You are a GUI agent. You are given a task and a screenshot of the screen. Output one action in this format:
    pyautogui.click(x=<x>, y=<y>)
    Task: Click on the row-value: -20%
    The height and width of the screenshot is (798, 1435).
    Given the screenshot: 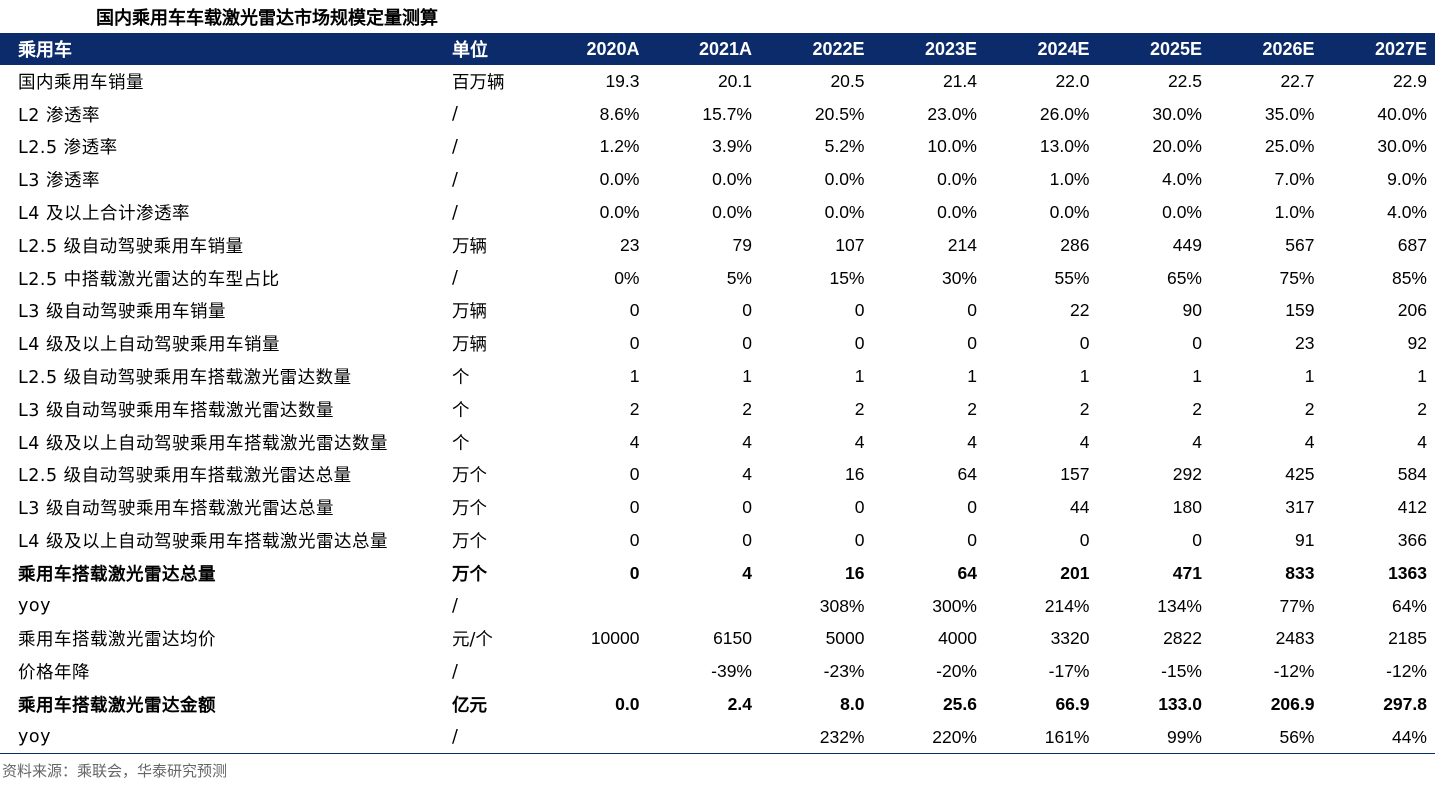 What is the action you would take?
    pyautogui.click(x=956, y=671)
    